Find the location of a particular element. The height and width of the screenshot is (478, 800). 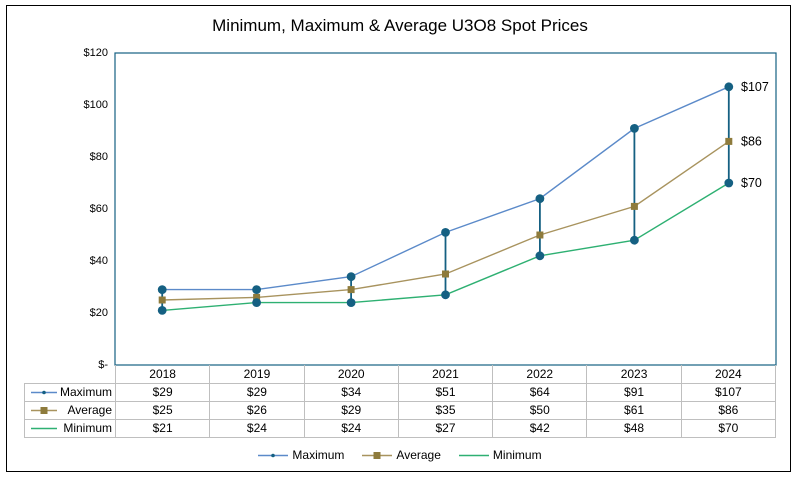

y-tick-label: $80 is located at coordinates (98, 157).